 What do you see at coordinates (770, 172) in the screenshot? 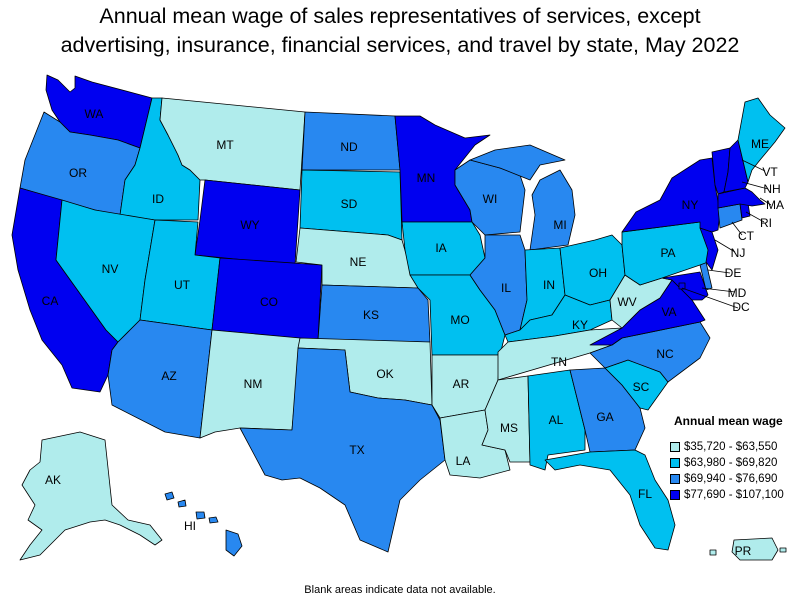
I see `label-VT: VT` at bounding box center [770, 172].